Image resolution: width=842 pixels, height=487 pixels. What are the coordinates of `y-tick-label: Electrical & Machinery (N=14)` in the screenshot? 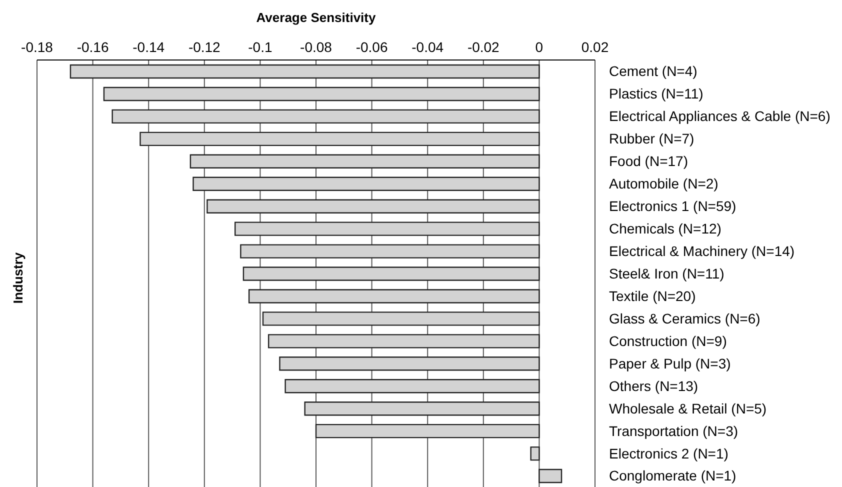 It's located at (702, 250).